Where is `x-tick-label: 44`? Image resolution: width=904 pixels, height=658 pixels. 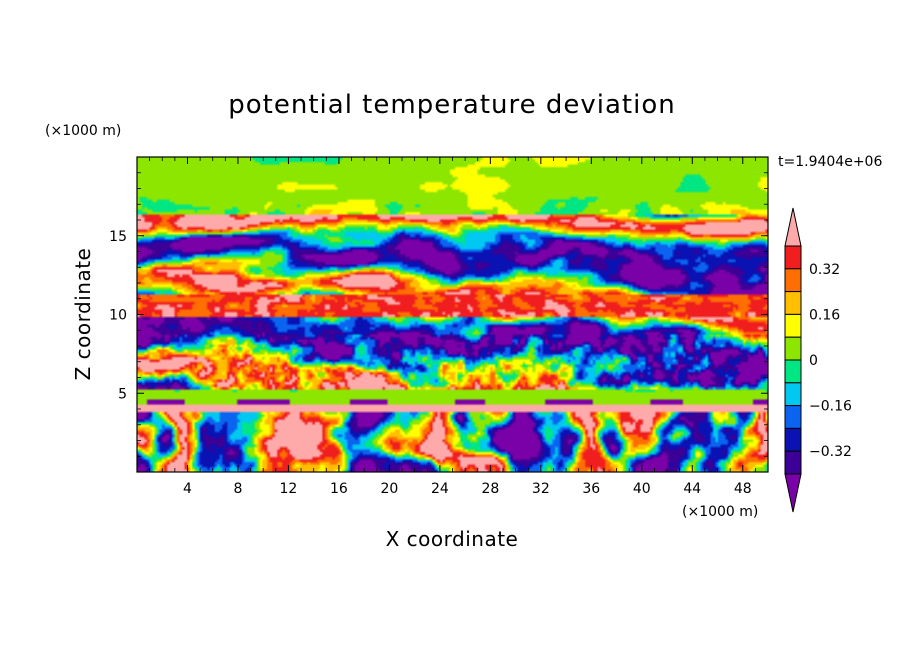
x-tick-label: 44 is located at coordinates (692, 489).